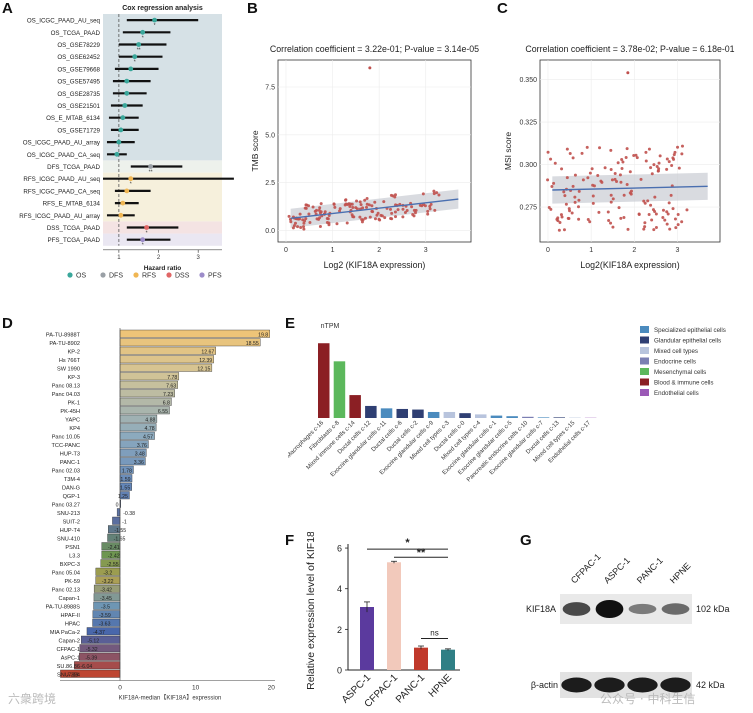 This screenshot has width=753, height=713. I want to click on legend-dot, so click(136, 275).